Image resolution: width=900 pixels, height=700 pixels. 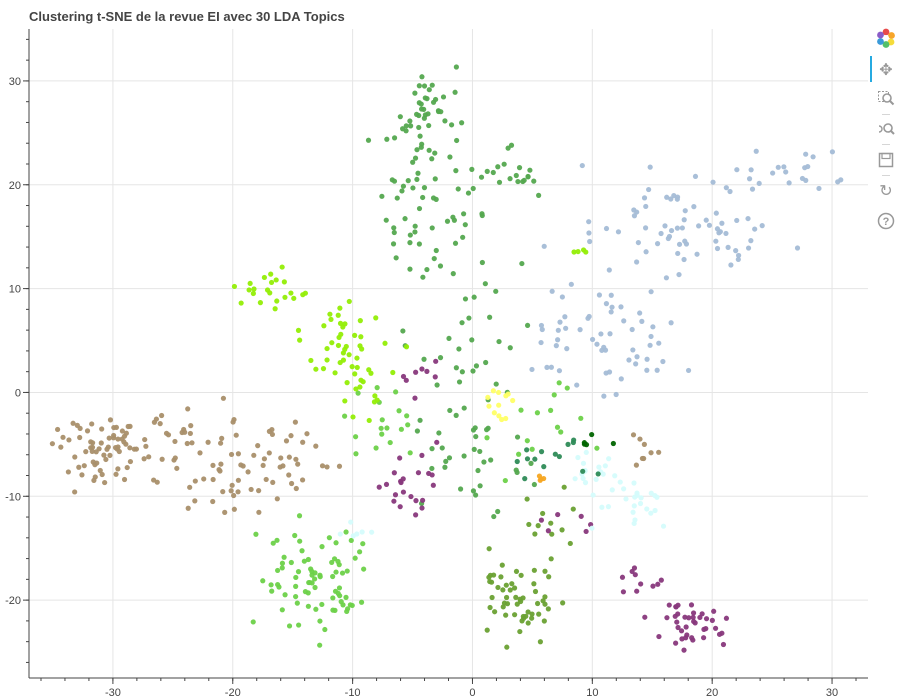 What do you see at coordinates (15, 186) in the screenshot?
I see `y-tick-label: 20` at bounding box center [15, 186].